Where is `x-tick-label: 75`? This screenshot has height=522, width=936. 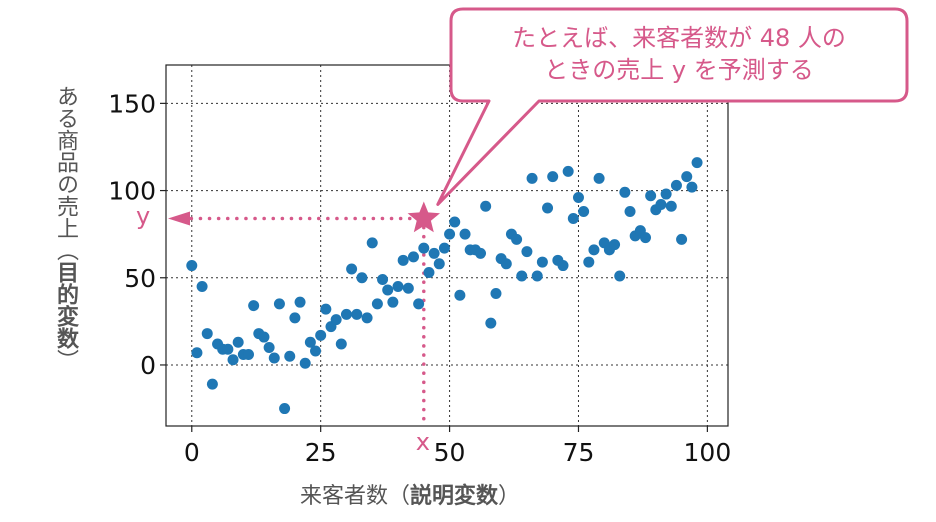
x-tick-label: 75 is located at coordinates (579, 452).